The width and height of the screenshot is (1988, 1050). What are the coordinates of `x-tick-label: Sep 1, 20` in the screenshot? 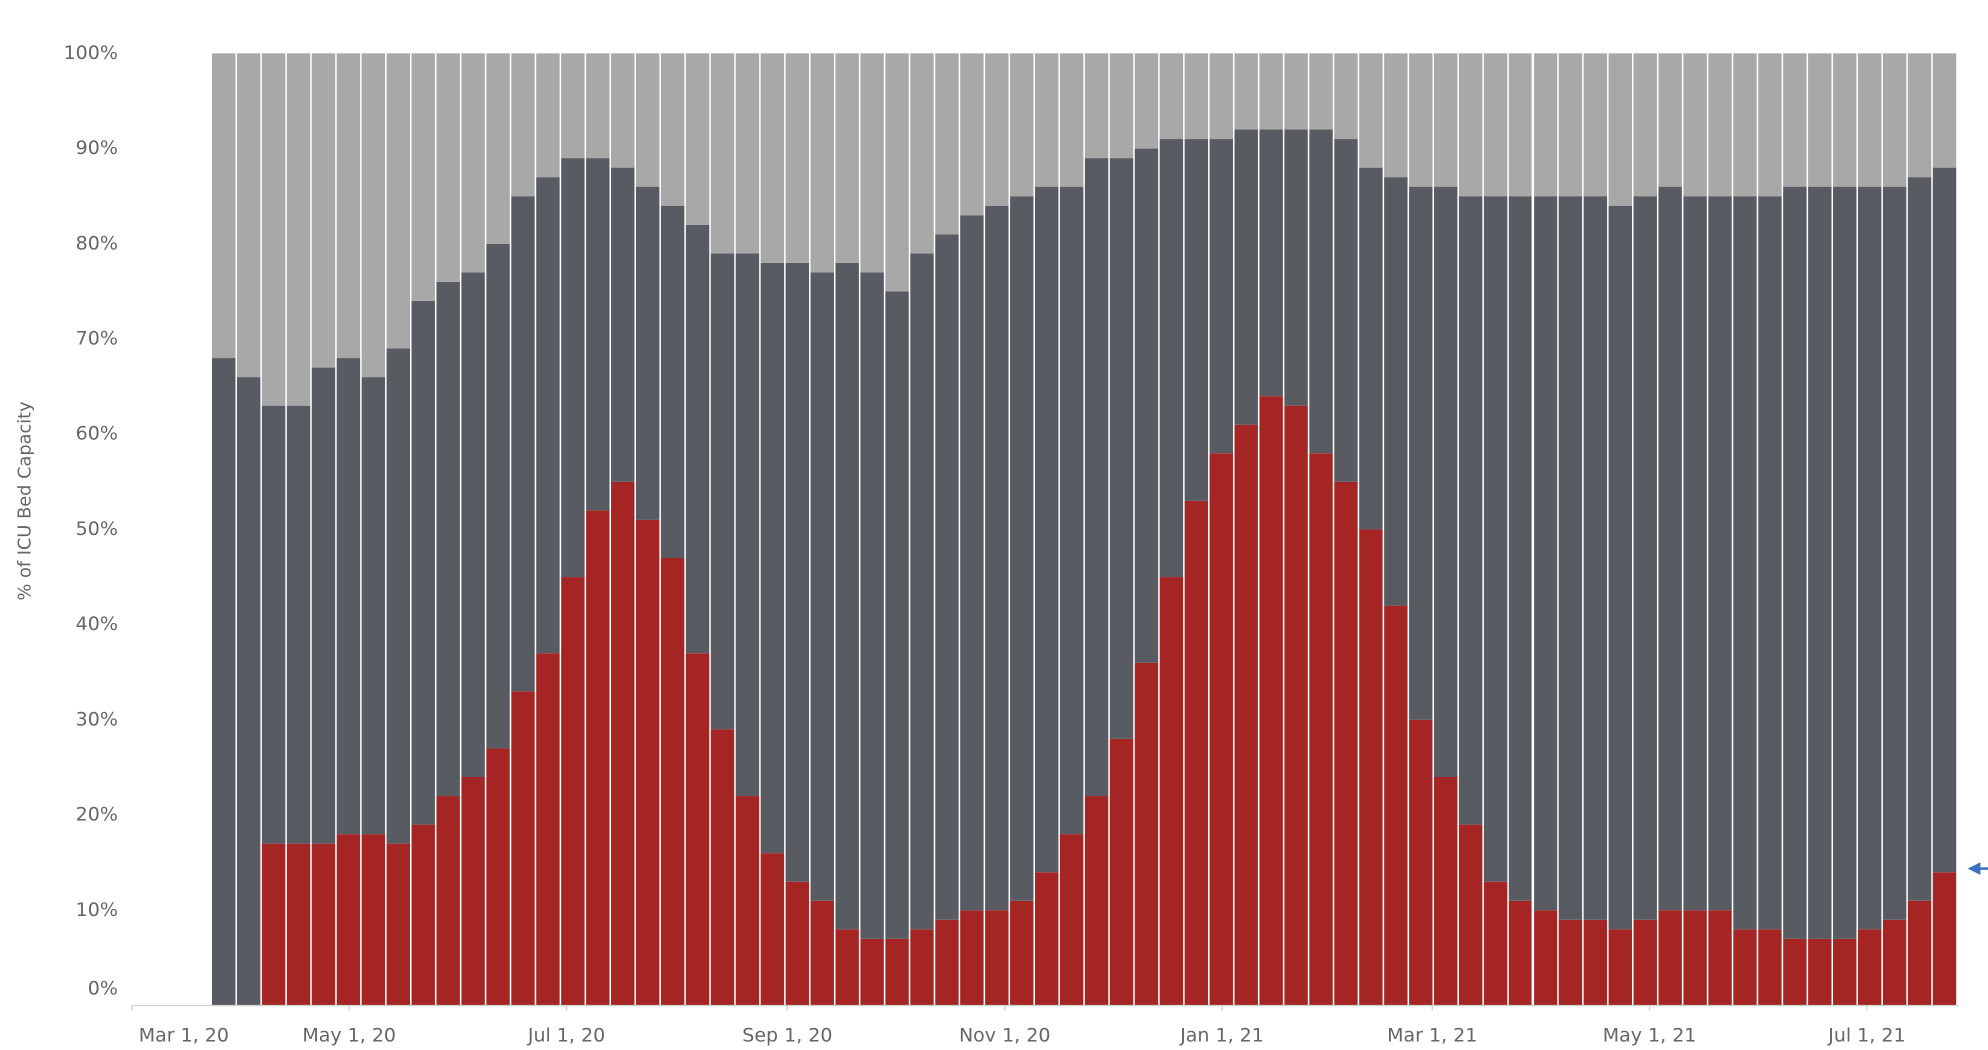 It's located at (787, 1035).